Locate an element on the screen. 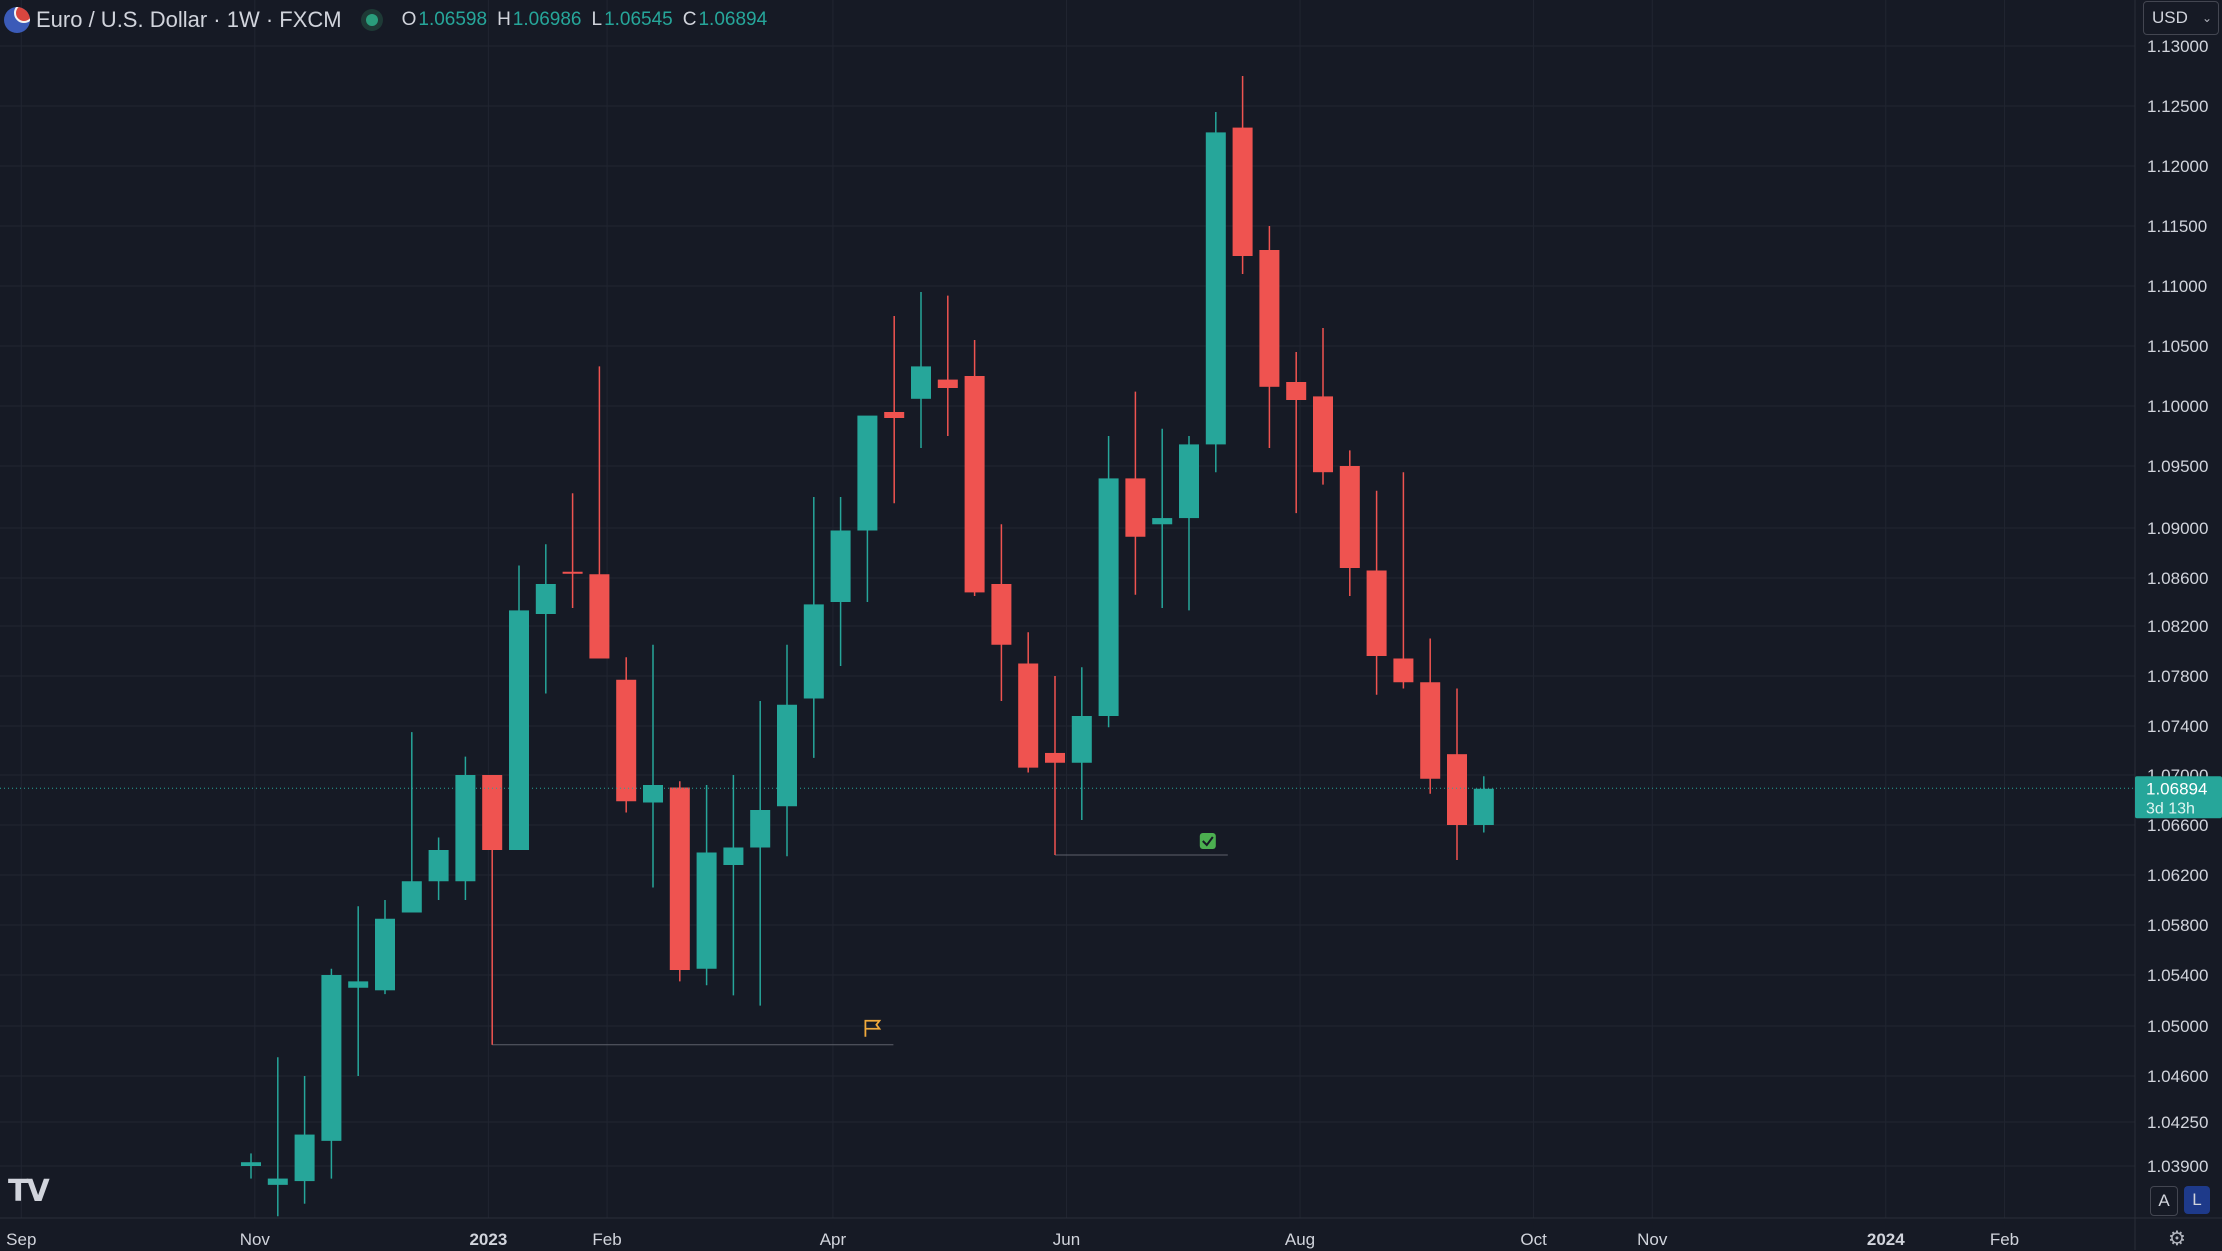  price-tick-label: 1.12000 is located at coordinates (2177, 166).